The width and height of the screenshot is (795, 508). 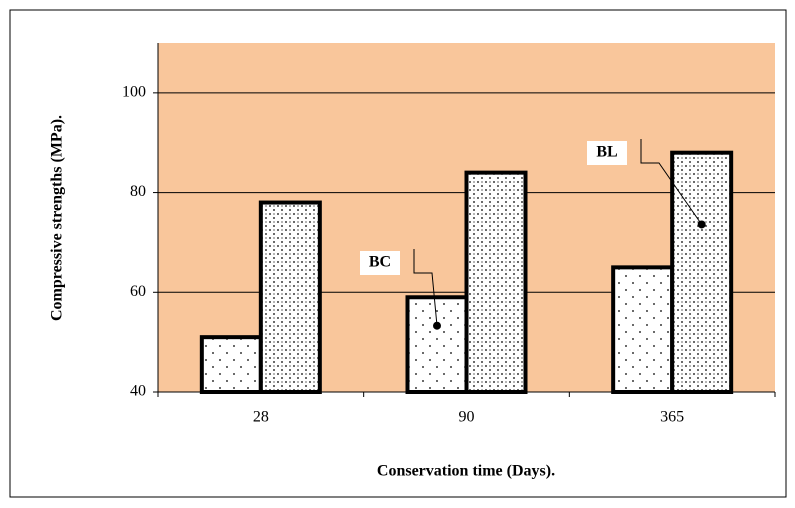 What do you see at coordinates (672, 417) in the screenshot?
I see `x-tick-label: 365` at bounding box center [672, 417].